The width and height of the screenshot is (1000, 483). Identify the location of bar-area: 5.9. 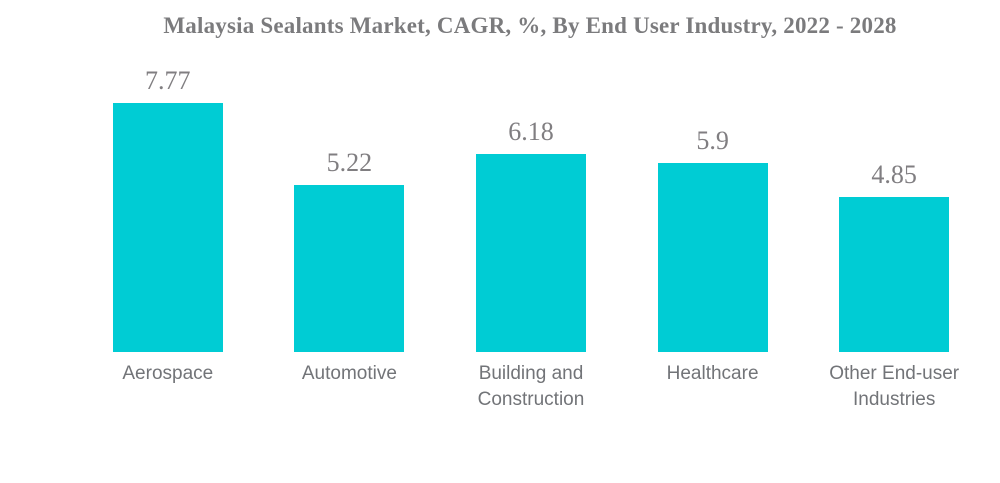
(713, 206).